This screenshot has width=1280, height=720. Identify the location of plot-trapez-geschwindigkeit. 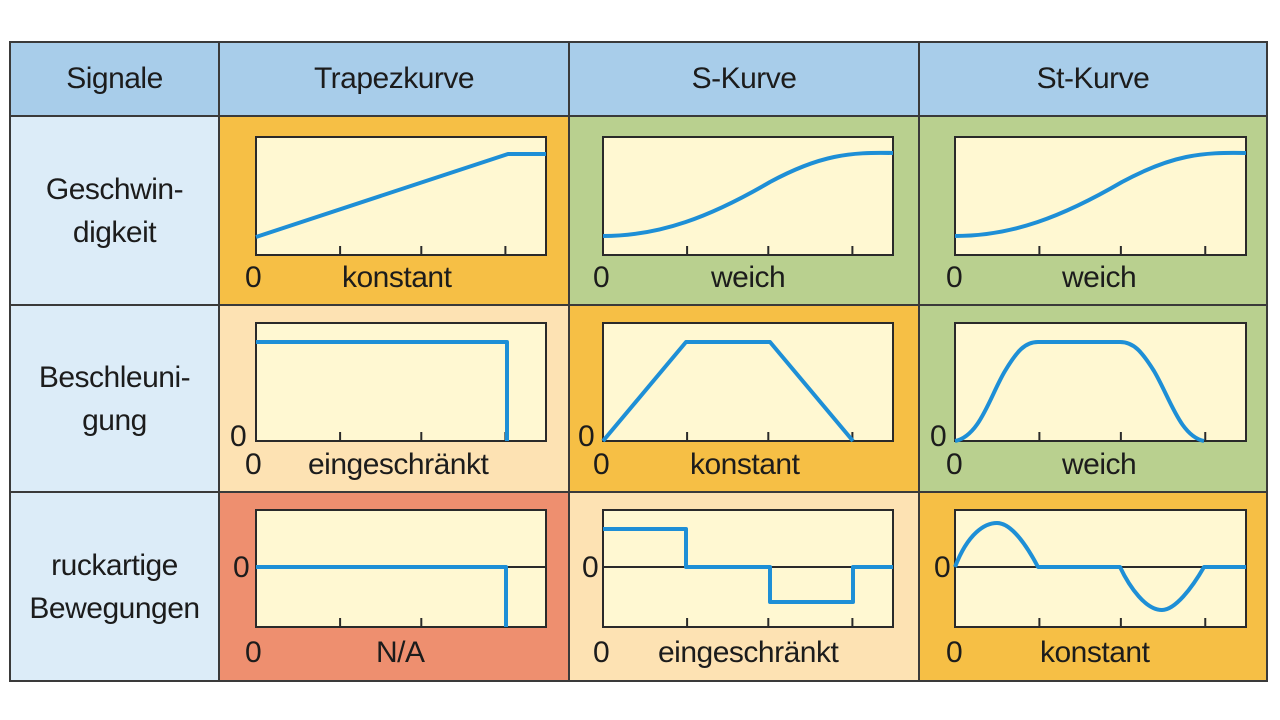
(401, 196).